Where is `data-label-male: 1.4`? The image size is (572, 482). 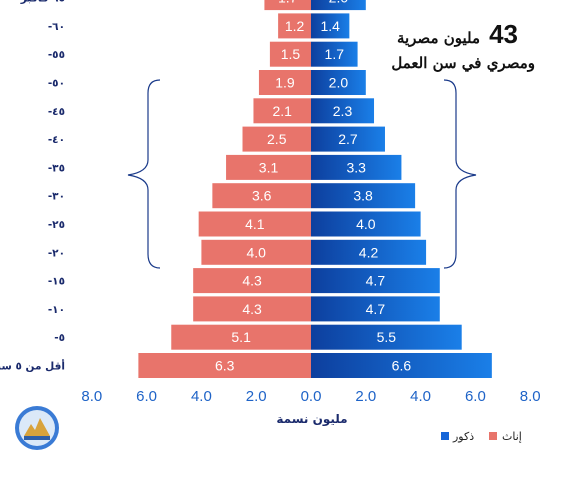 data-label-male: 1.4 is located at coordinates (330, 26).